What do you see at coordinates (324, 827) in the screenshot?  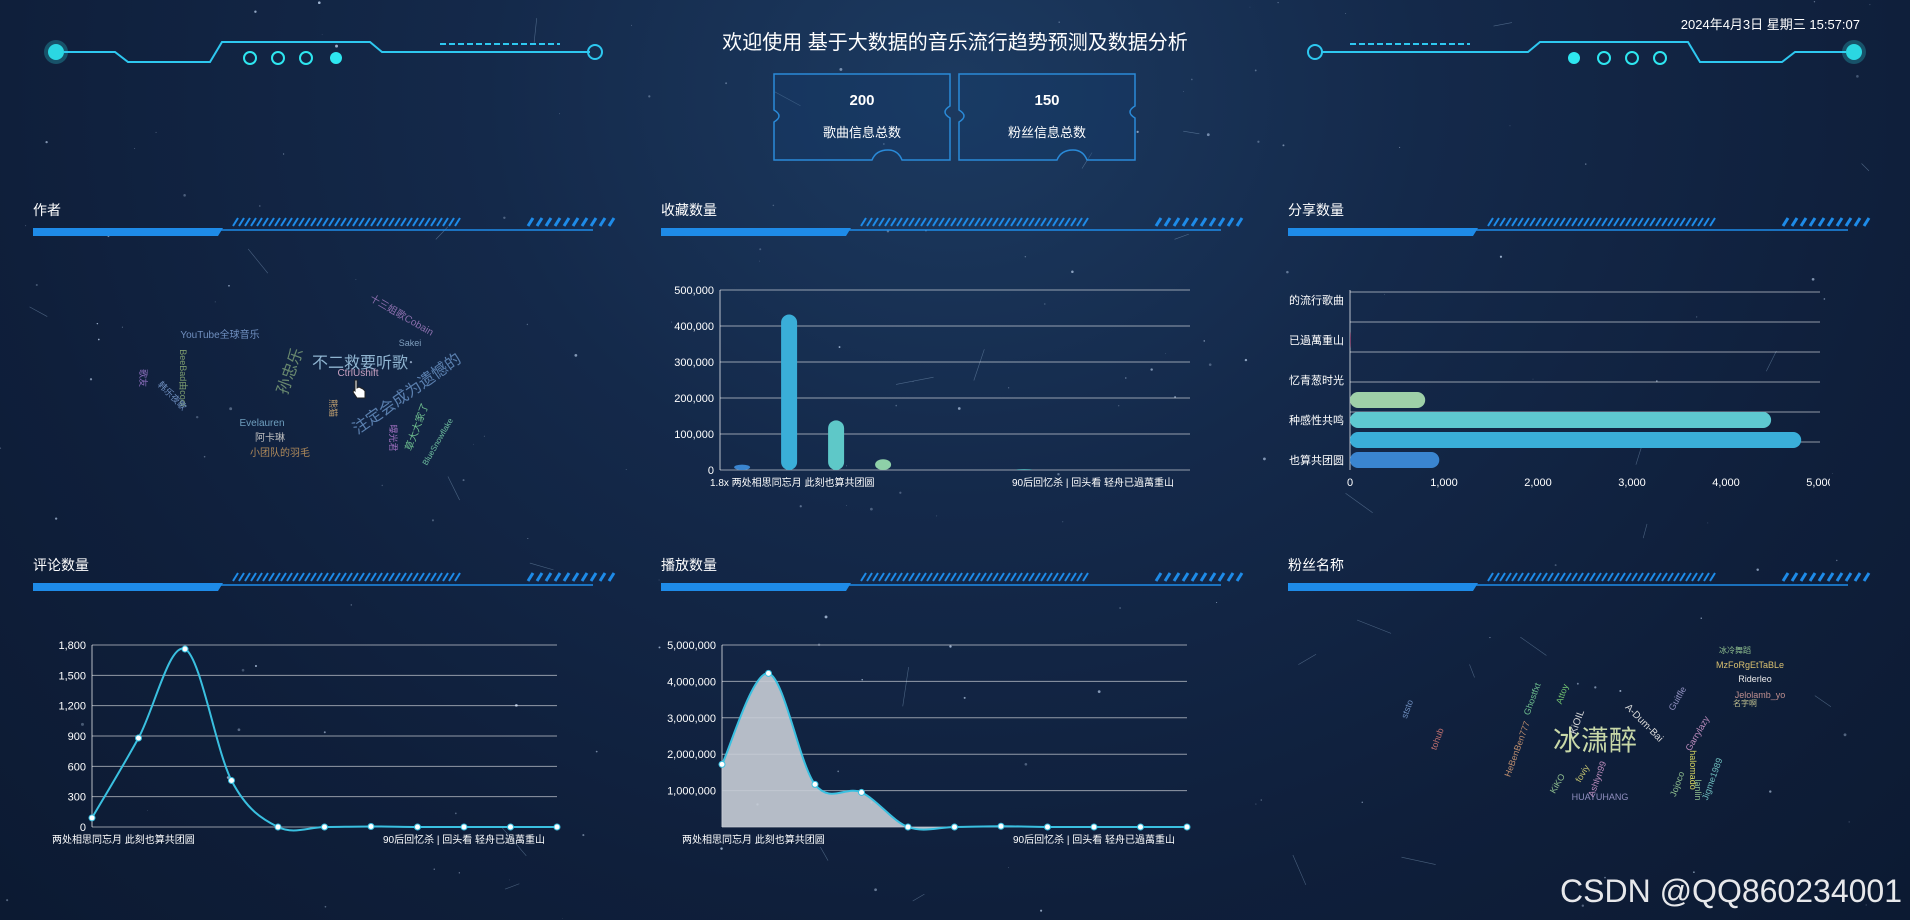 I see `data-point` at bounding box center [324, 827].